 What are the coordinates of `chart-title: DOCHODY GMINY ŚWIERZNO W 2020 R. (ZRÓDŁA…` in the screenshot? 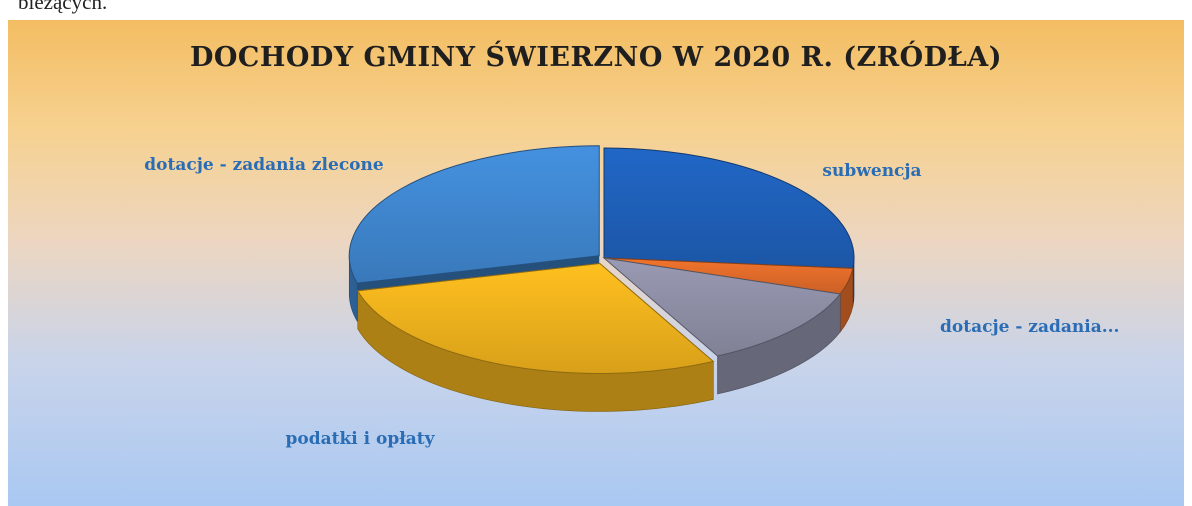 It's located at (595, 57).